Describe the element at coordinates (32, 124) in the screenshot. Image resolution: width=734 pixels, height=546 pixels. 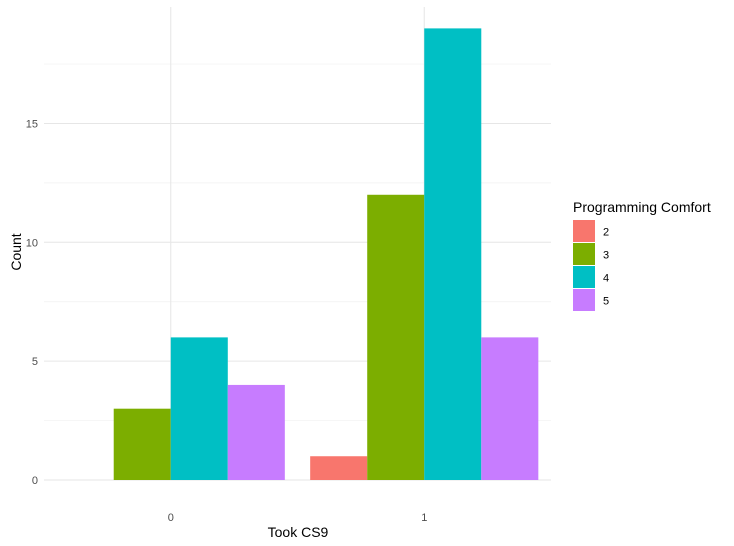
I see `y-tick-label: 15` at that location.